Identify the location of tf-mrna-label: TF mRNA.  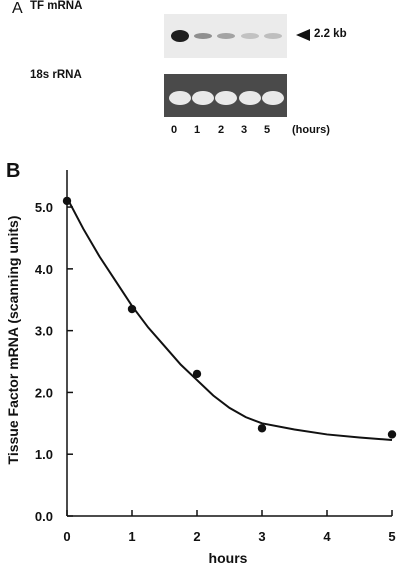
(56, 6).